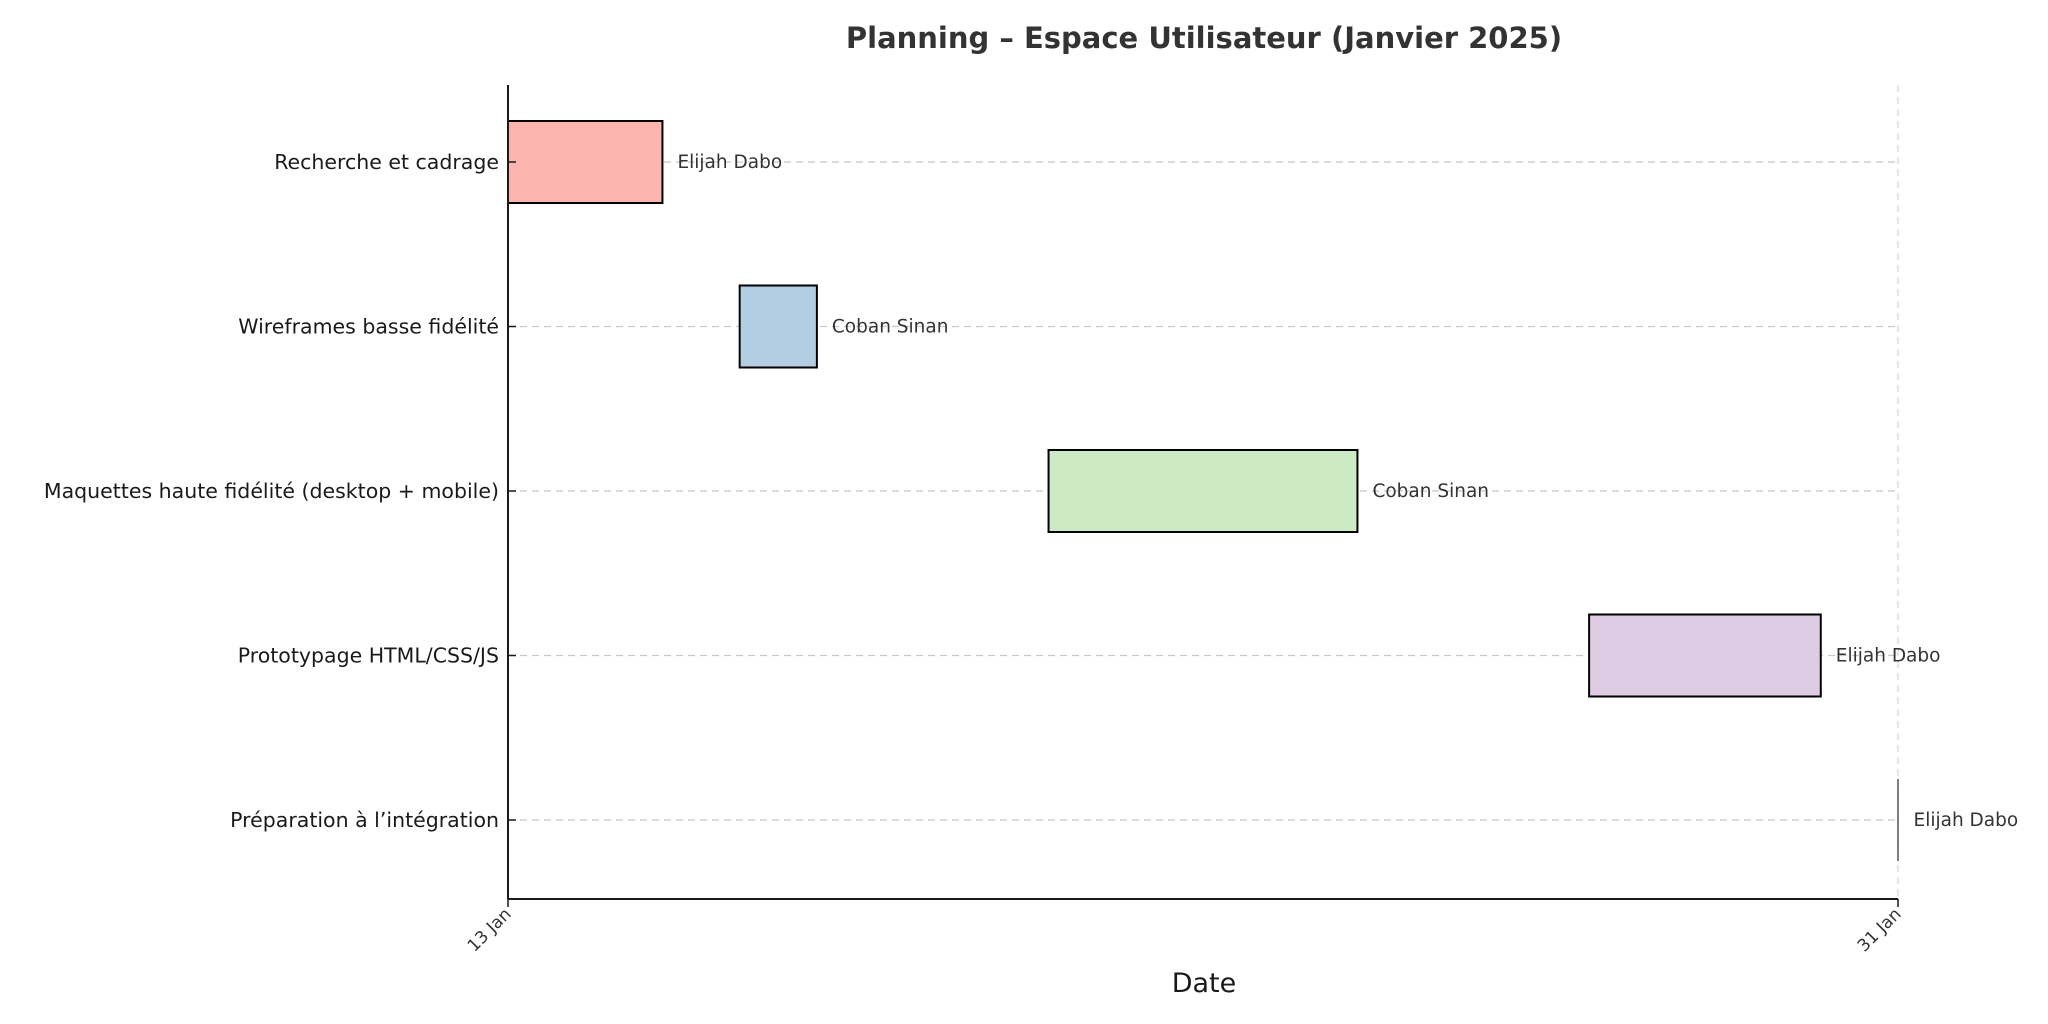 The width and height of the screenshot is (2048, 1024). Describe the element at coordinates (368, 327) in the screenshot. I see `task-label: Wireframes basse fidélité` at that location.